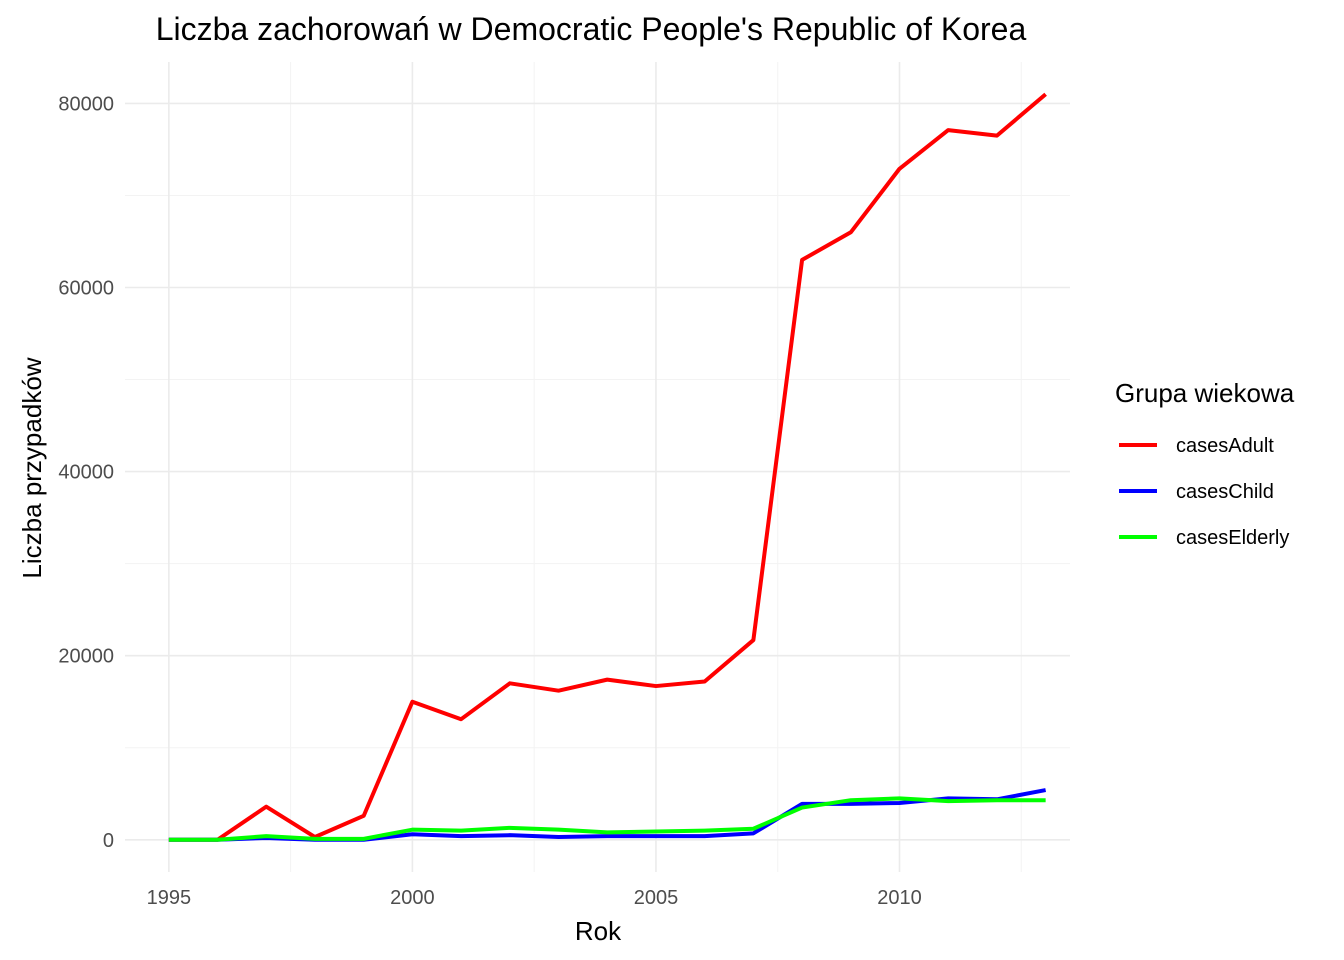  Describe the element at coordinates (598, 931) in the screenshot. I see `x-axis-title: Rok` at that location.